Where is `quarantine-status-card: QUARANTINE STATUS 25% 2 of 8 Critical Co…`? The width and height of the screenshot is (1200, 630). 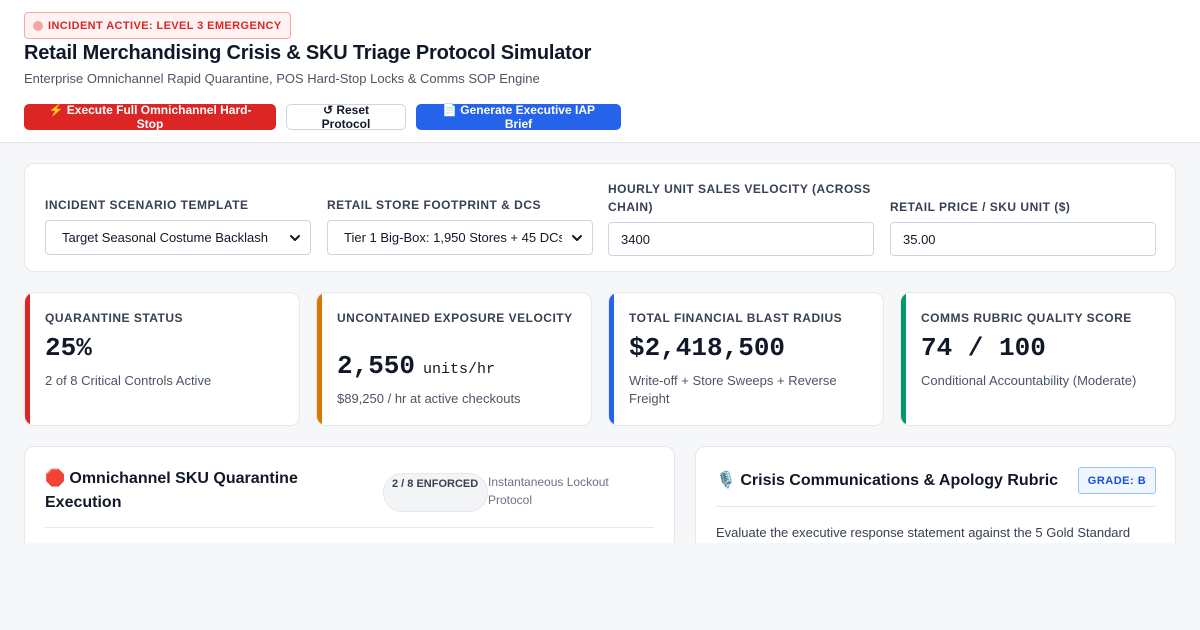 quarantine-status-card: QUARANTINE STATUS 25% 2 of 8 Critical Co… is located at coordinates (162, 359).